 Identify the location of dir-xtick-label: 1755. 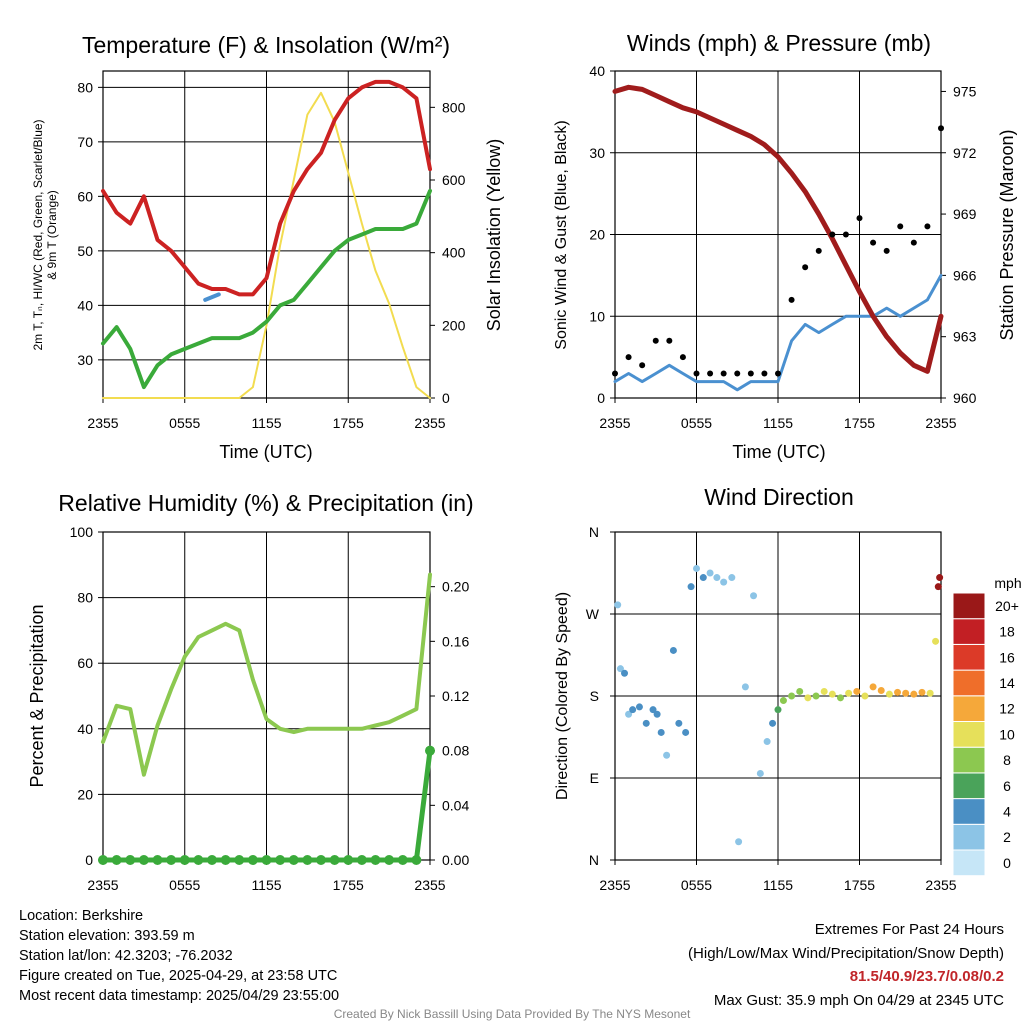
(859, 885).